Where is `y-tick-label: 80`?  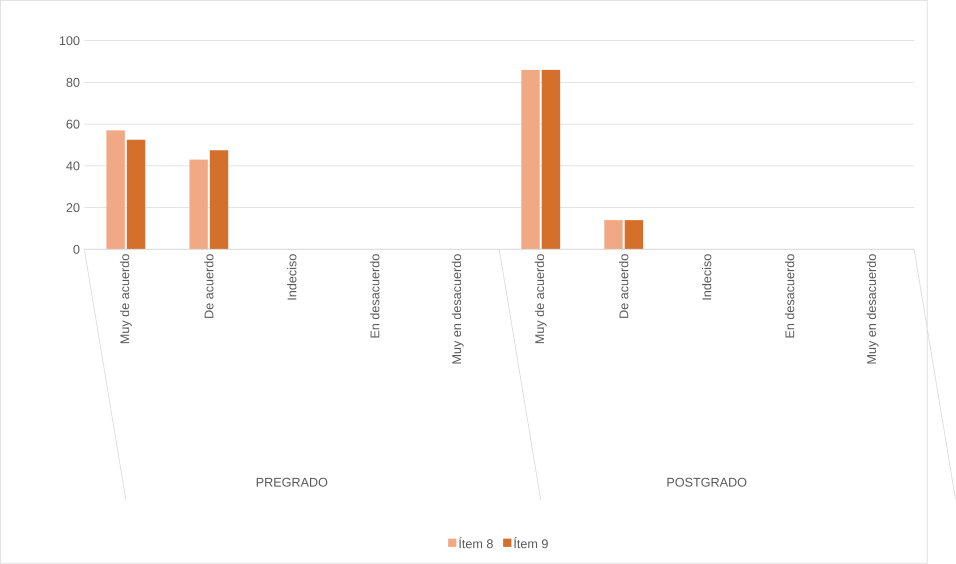
y-tick-label: 80 is located at coordinates (73, 83).